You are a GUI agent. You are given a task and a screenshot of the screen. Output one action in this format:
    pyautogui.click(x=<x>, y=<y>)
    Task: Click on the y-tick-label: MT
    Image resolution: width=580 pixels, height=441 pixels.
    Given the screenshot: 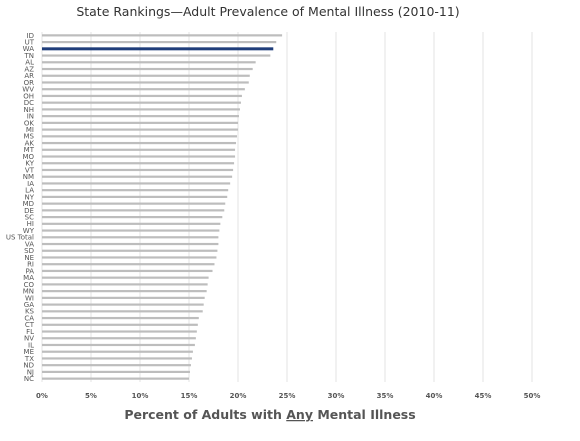 What is the action you would take?
    pyautogui.click(x=29, y=150)
    